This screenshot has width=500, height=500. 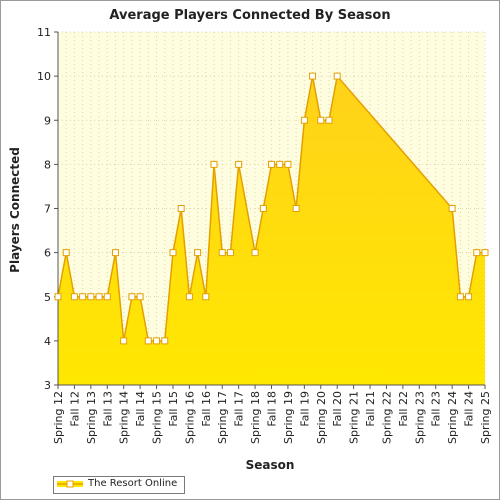 What do you see at coordinates (321, 417) in the screenshot?
I see `x-tick-label: Spring 20` at bounding box center [321, 417].